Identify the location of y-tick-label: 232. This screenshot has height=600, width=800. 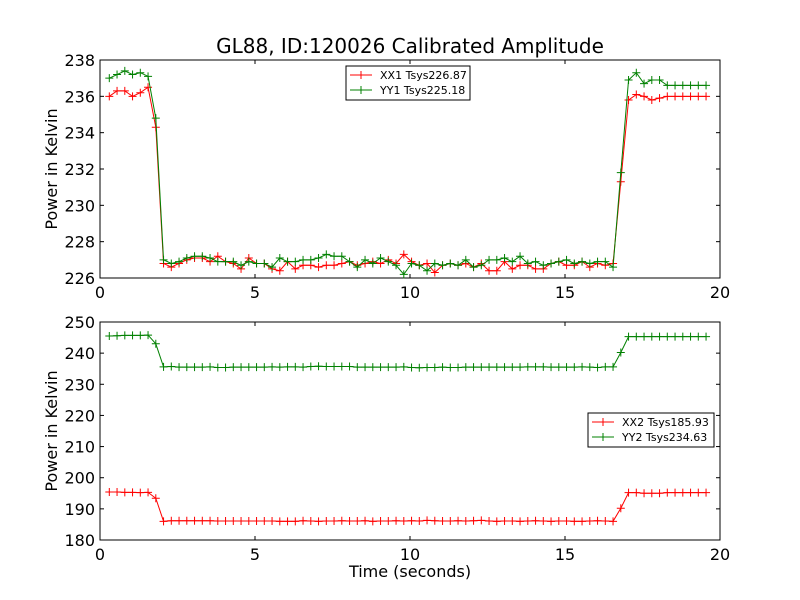
(79, 169).